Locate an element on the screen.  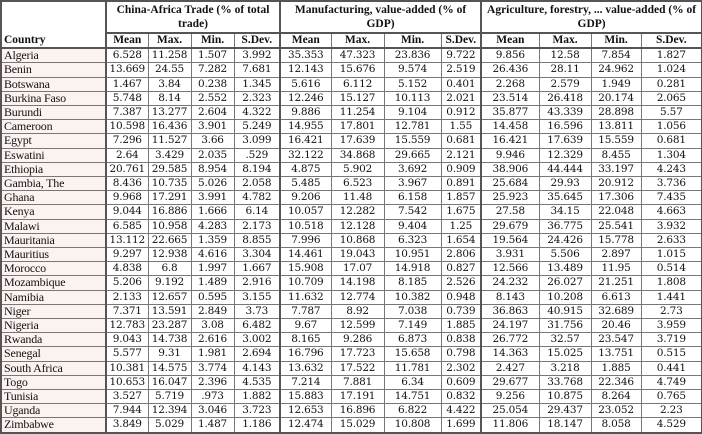
value-cell-min: 8.954 is located at coordinates (212, 169).